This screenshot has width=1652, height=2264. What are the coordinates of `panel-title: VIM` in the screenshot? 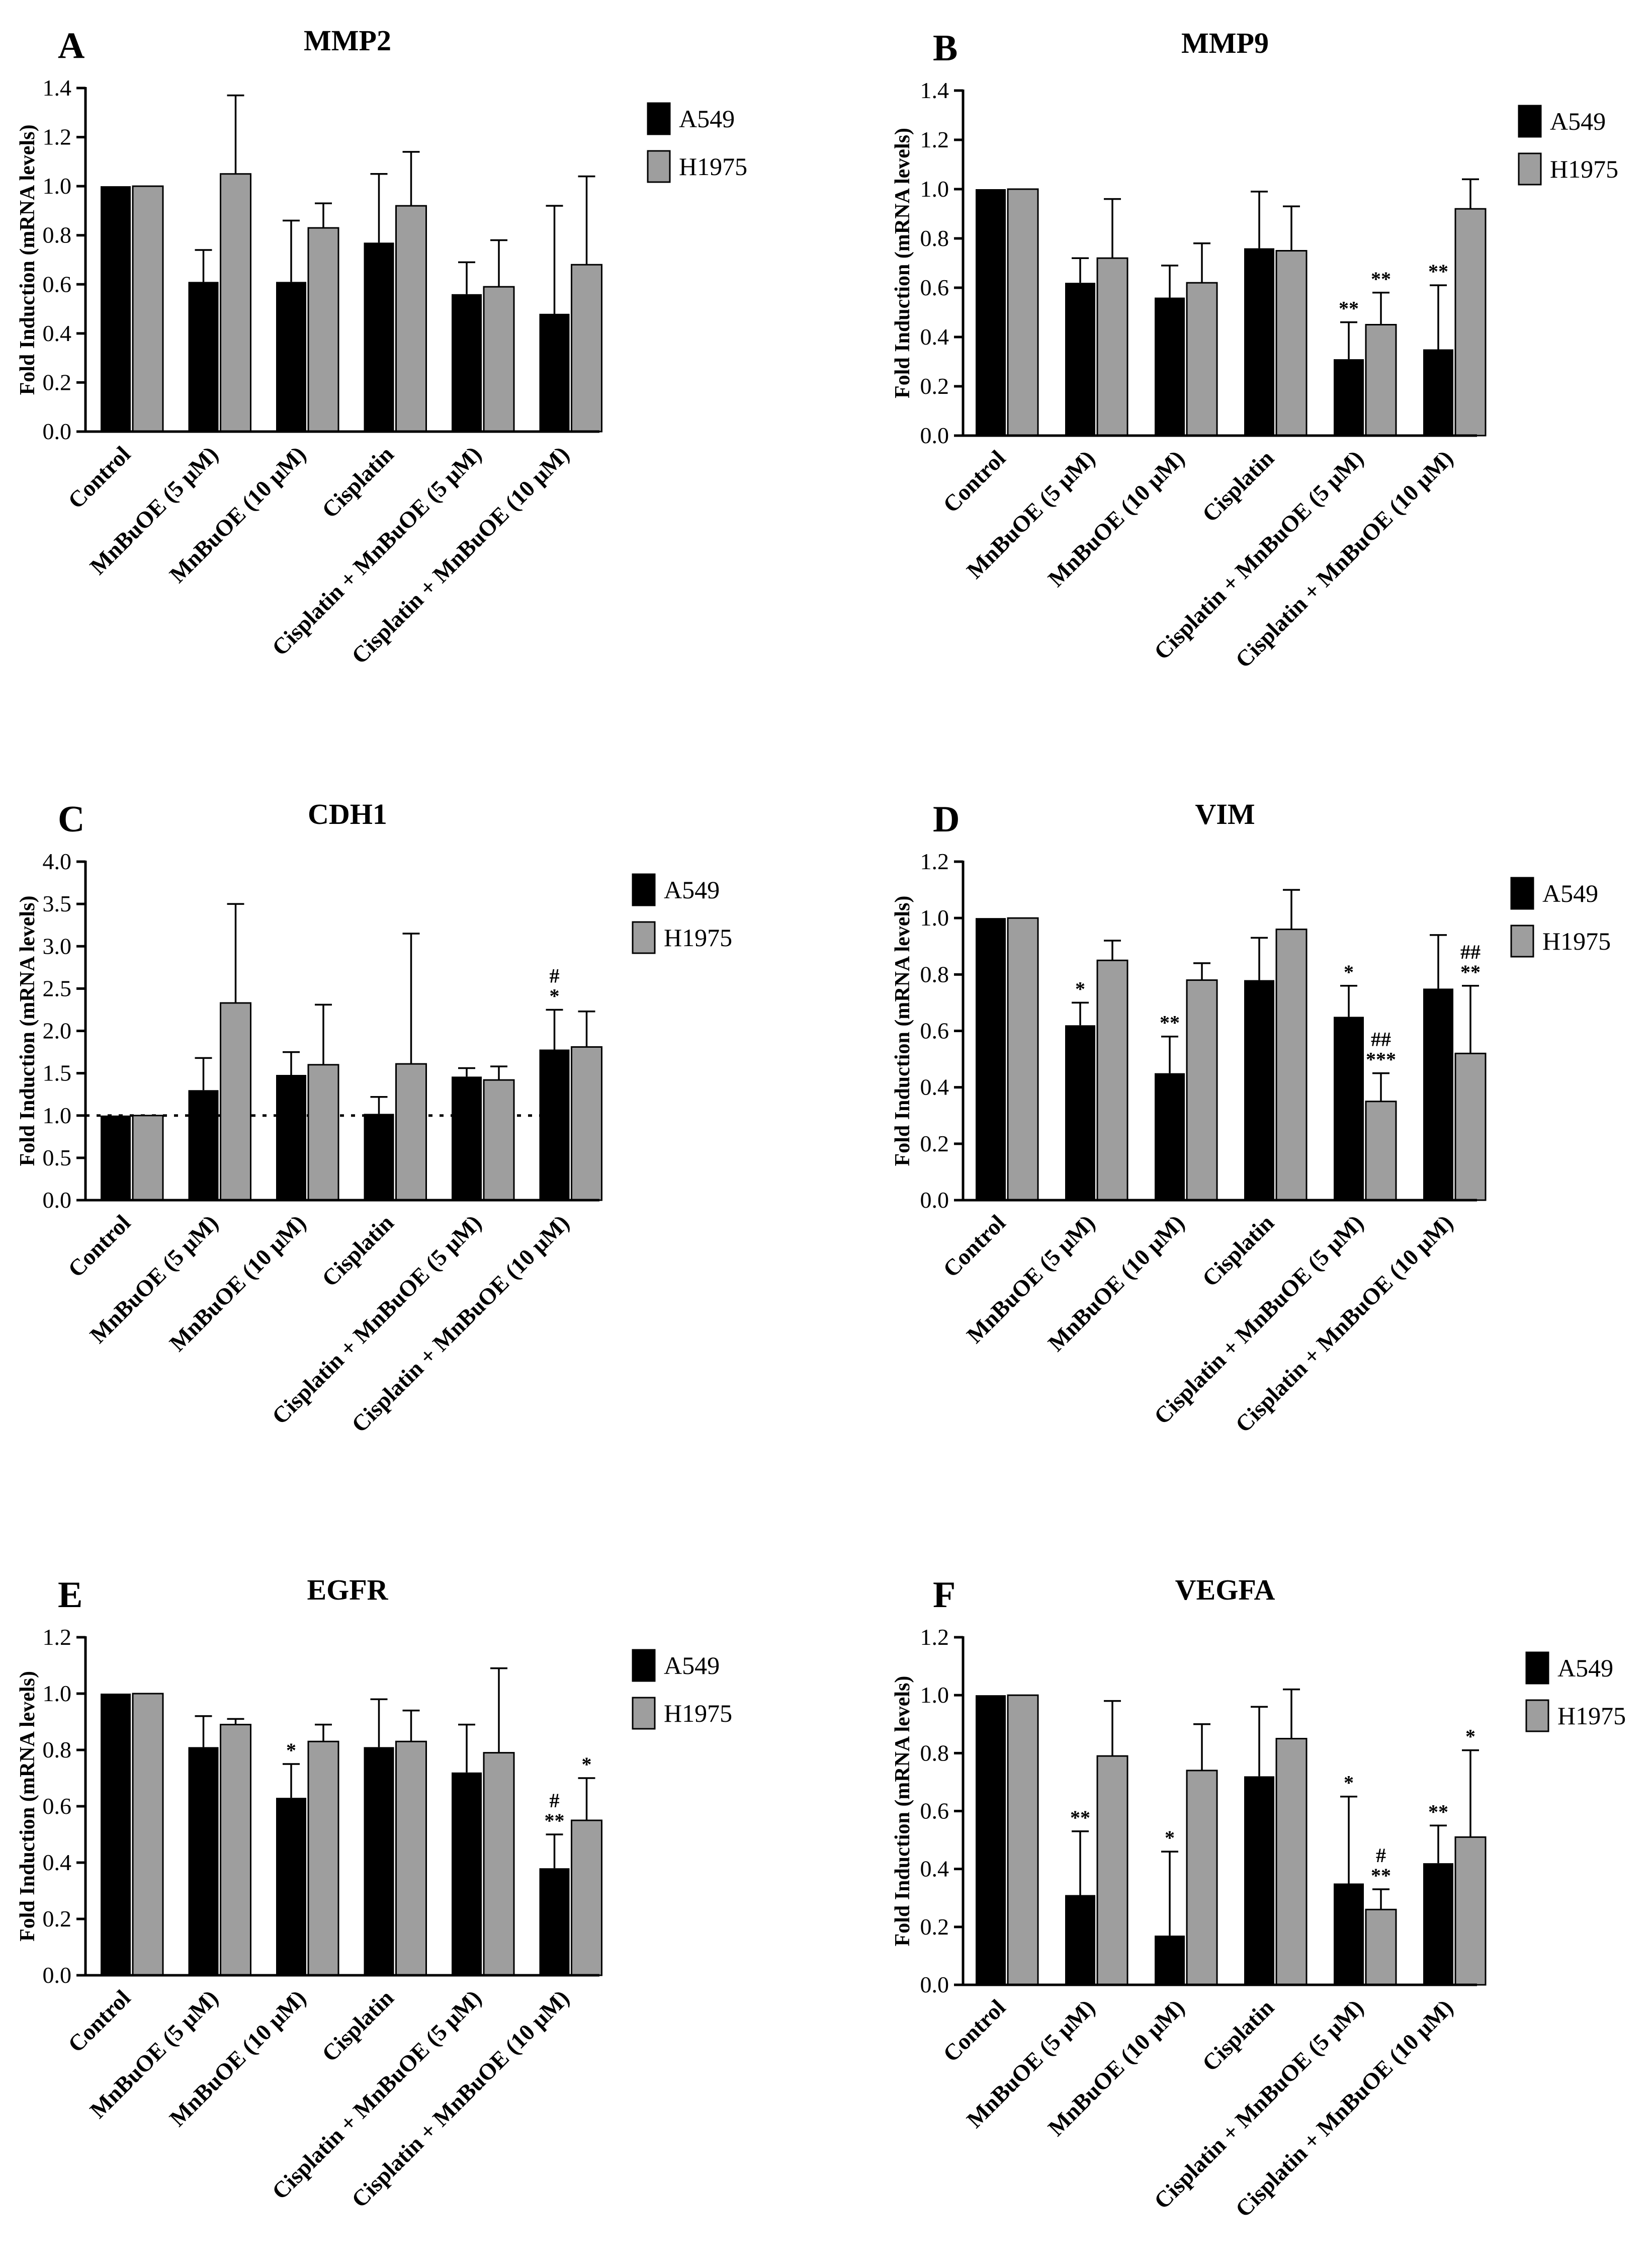 It's located at (1225, 814).